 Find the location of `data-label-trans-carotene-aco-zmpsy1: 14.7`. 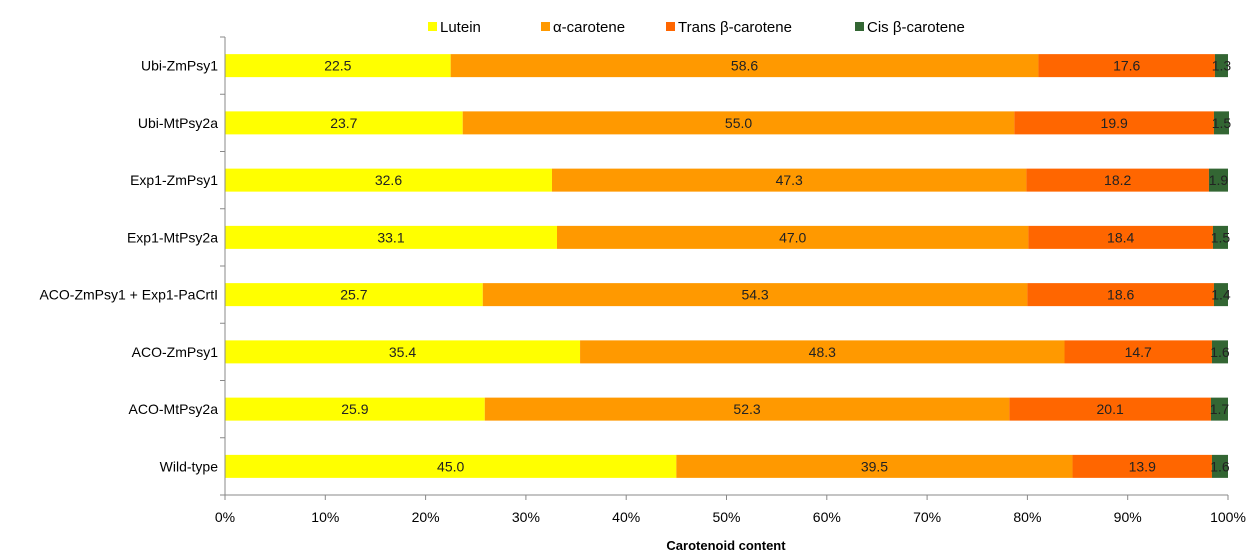

data-label-trans-carotene-aco-zmpsy1: 14.7 is located at coordinates (1138, 352).